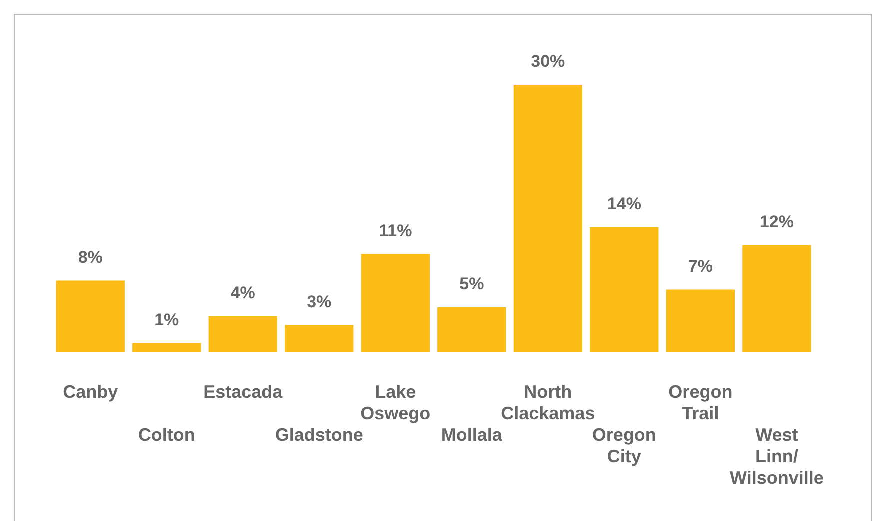  What do you see at coordinates (319, 302) in the screenshot?
I see `data-label: 3%` at bounding box center [319, 302].